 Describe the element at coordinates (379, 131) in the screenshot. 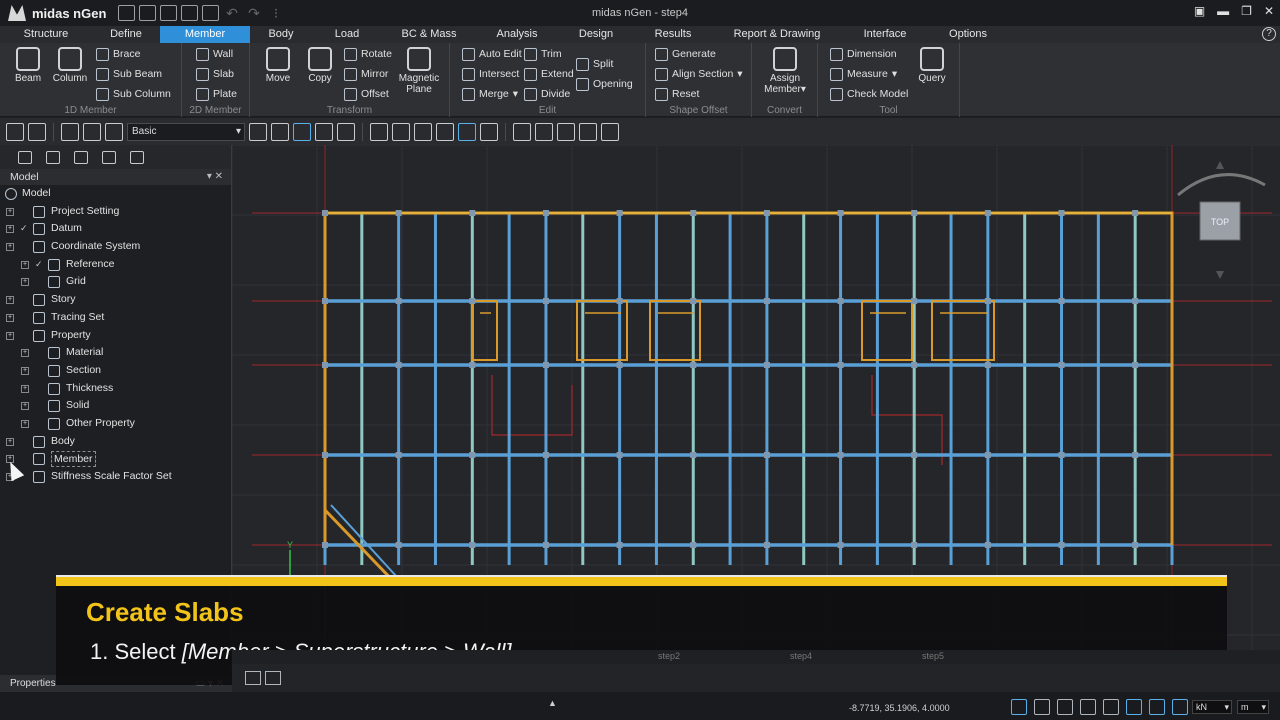

I see `align-icon` at that location.